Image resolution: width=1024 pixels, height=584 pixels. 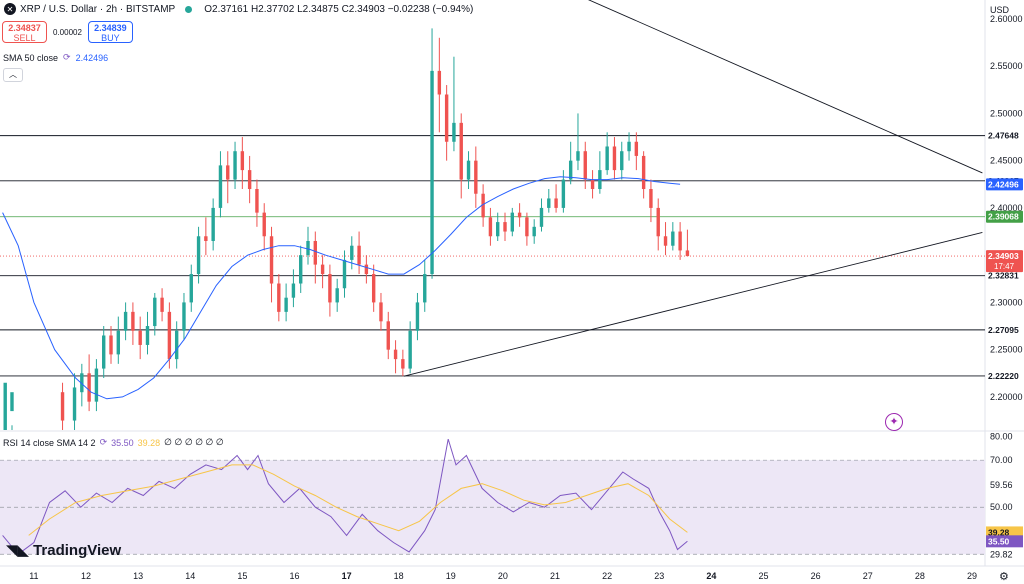 I want to click on y-tick-label: 2.25000, so click(x=1006, y=350).